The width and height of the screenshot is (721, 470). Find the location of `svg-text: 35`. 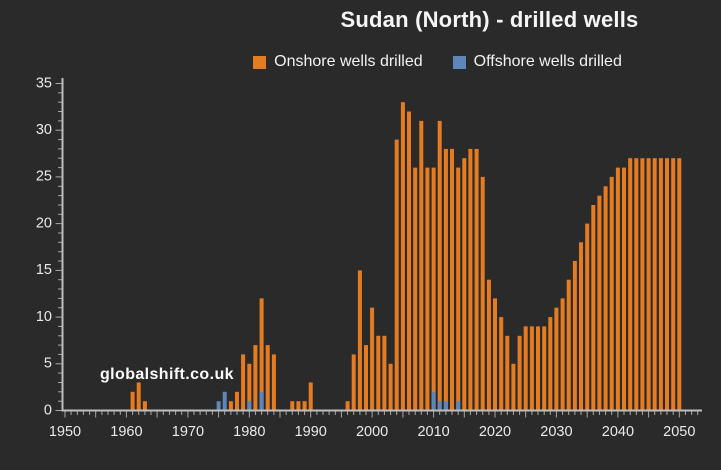

svg-text: 35 is located at coordinates (44, 83).